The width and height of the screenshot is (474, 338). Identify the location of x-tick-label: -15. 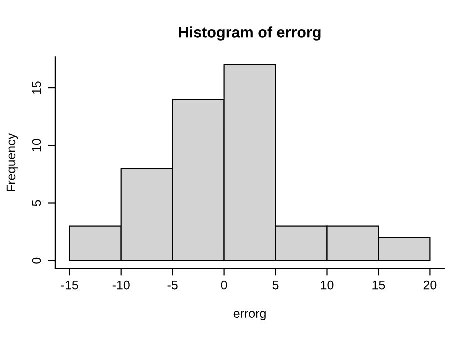
(69, 285).